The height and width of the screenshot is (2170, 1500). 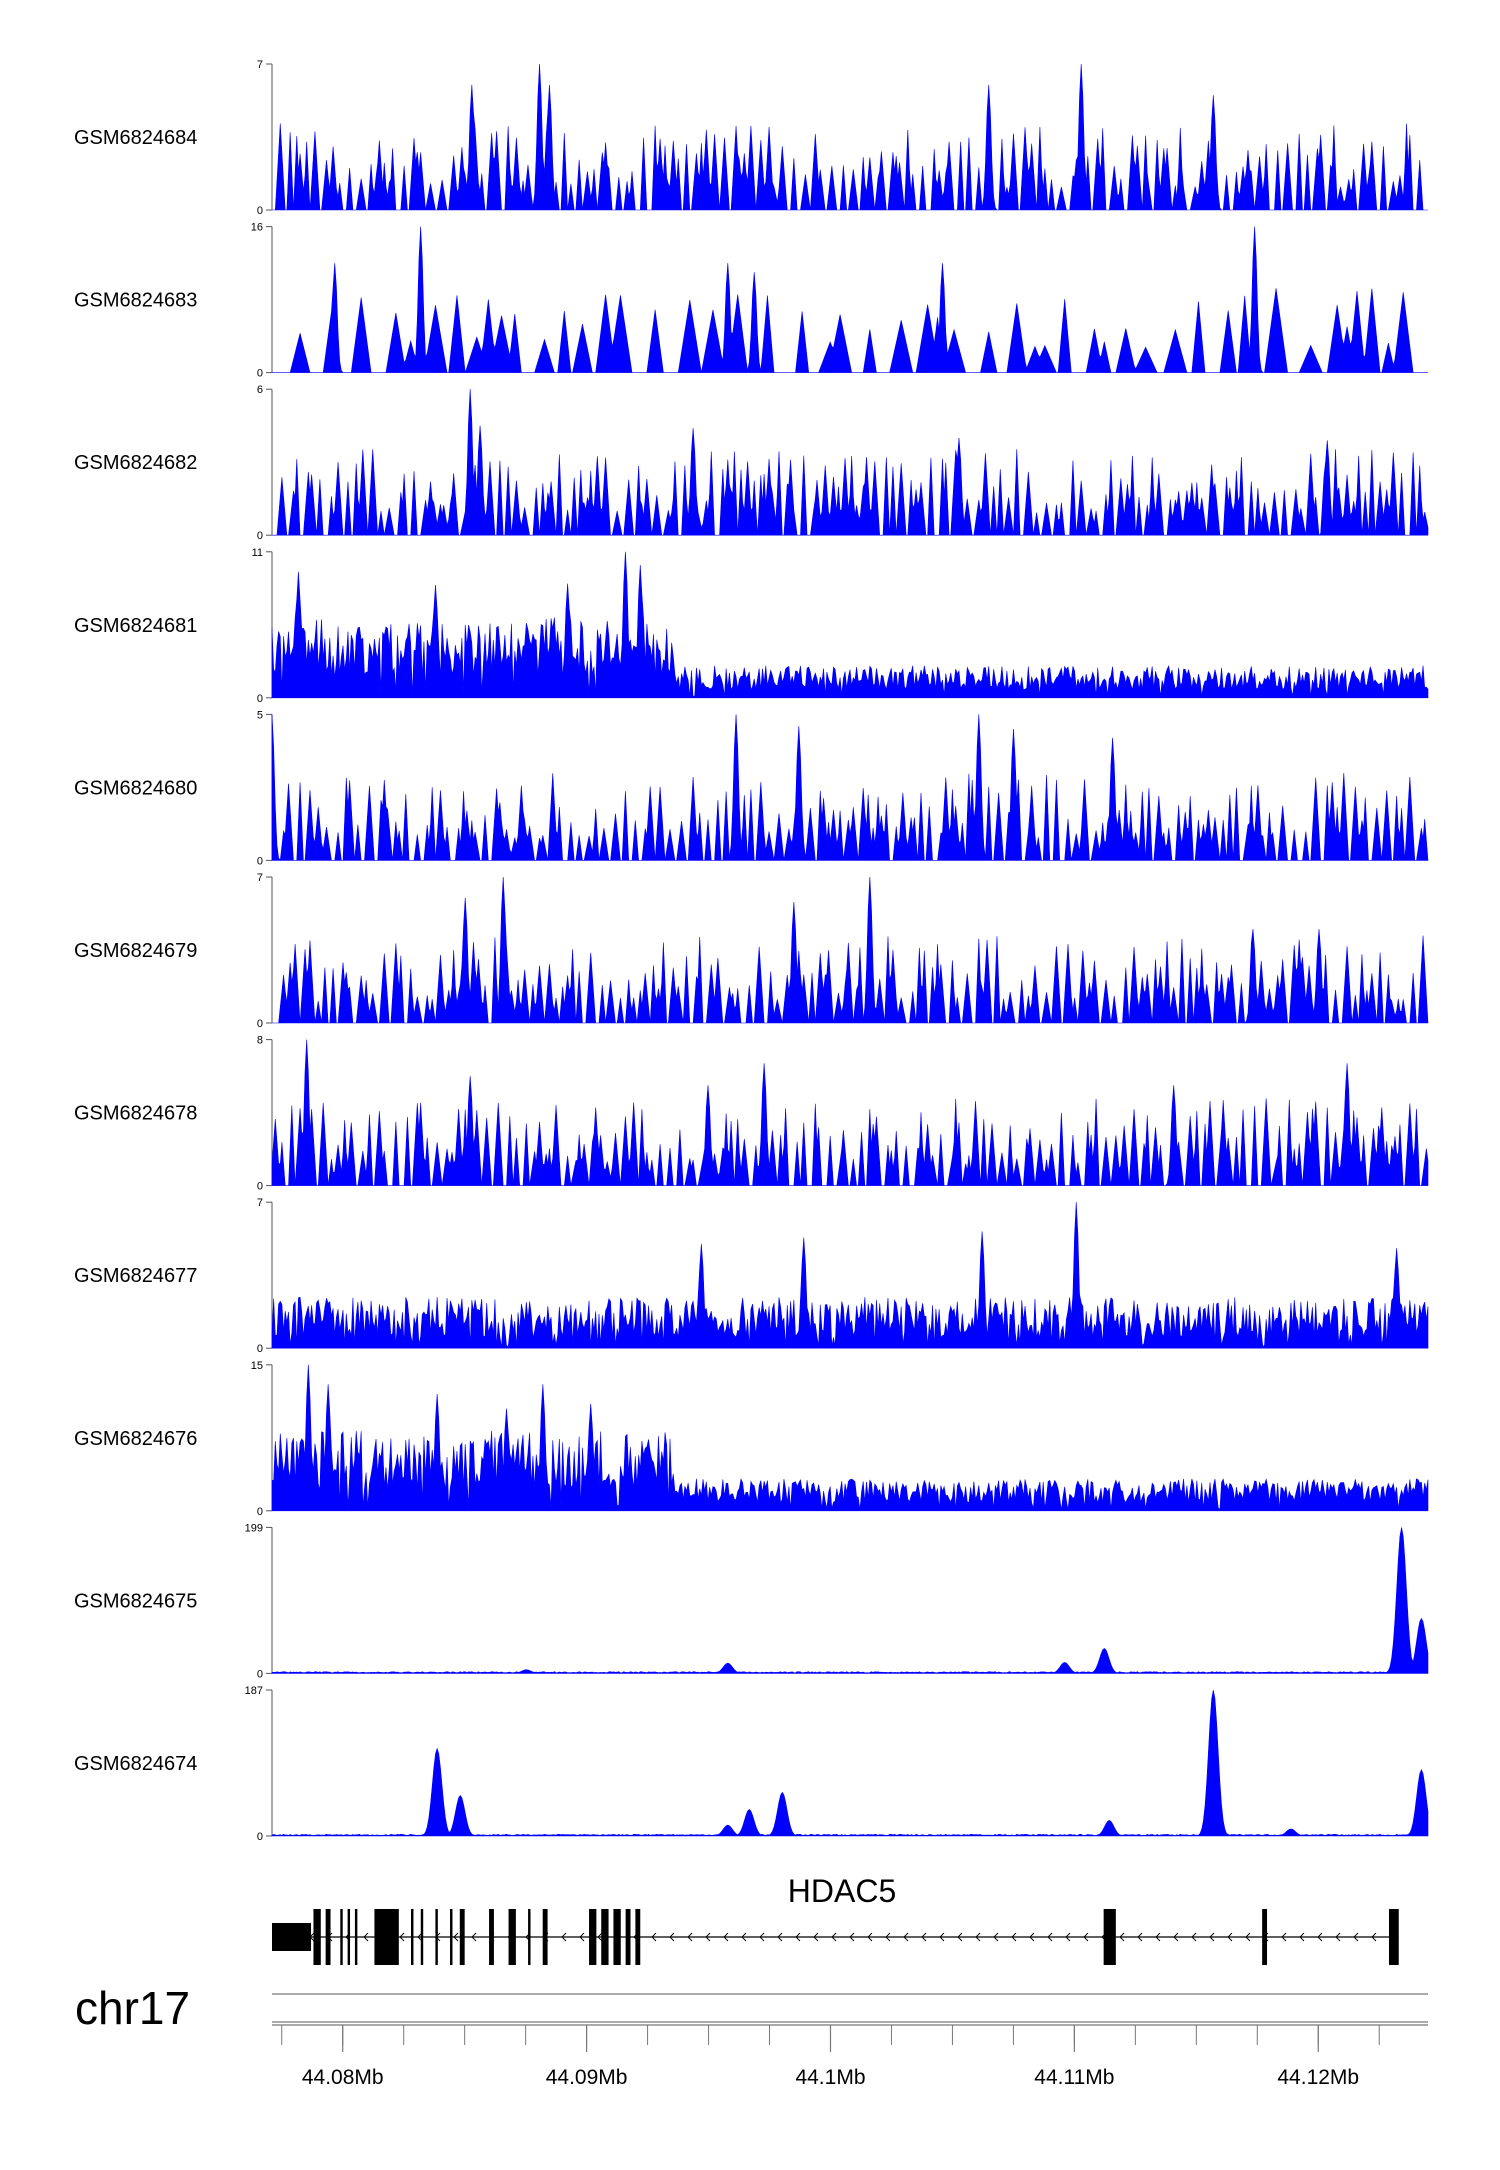 I want to click on y-max-label: 16, so click(x=257, y=228).